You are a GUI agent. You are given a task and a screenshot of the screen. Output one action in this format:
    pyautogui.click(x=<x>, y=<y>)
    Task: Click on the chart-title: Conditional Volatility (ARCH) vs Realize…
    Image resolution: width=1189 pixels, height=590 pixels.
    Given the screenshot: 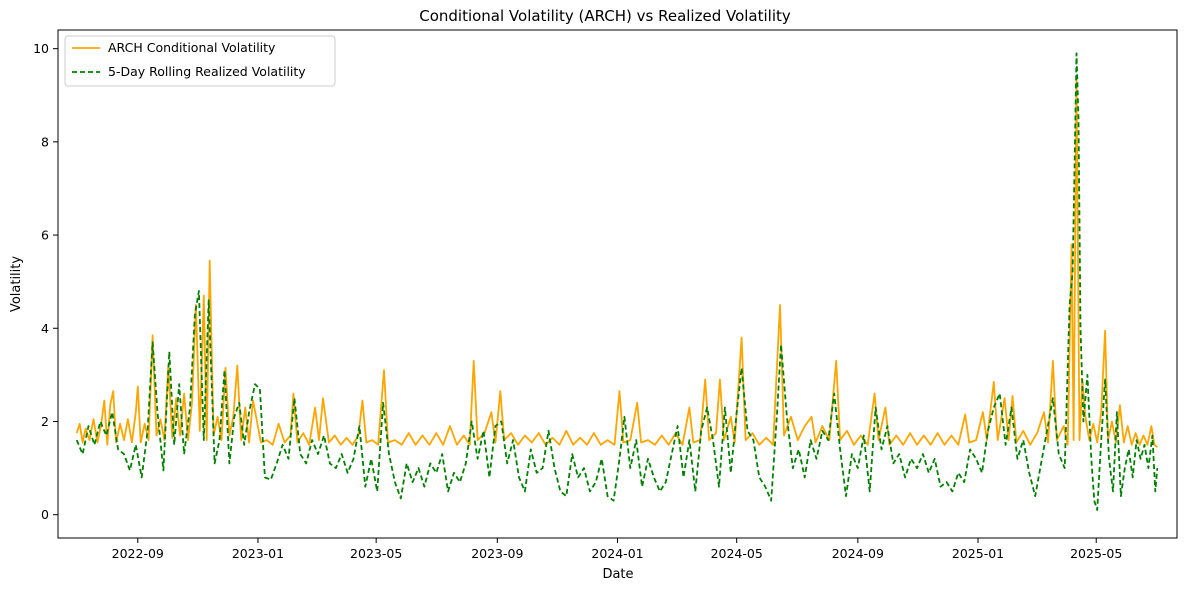 What is the action you would take?
    pyautogui.click(x=605, y=16)
    